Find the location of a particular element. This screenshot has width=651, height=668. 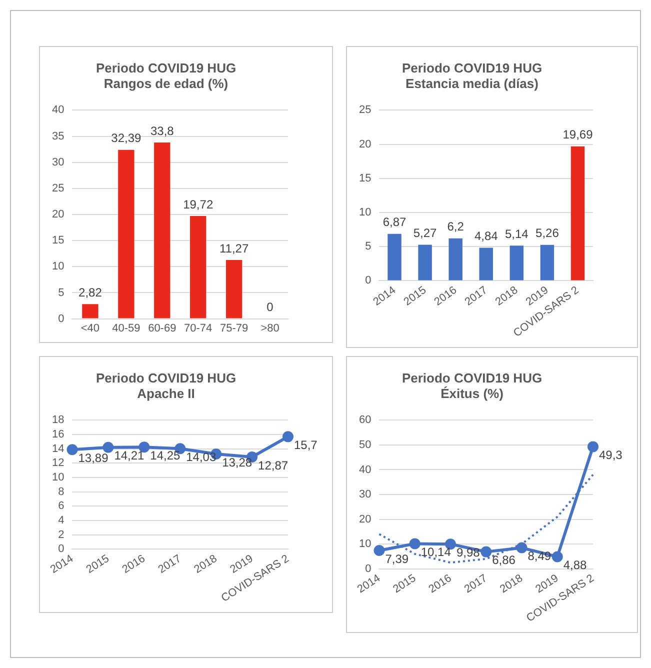

data-label: 4,84 is located at coordinates (486, 236).